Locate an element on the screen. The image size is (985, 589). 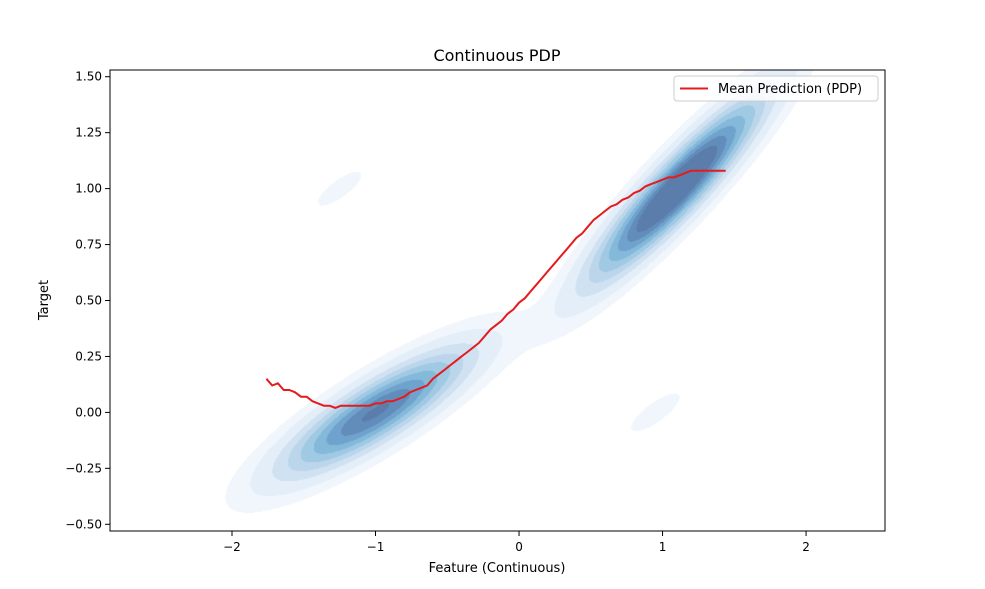
y-tick-label: 0.75 is located at coordinates (88, 245).